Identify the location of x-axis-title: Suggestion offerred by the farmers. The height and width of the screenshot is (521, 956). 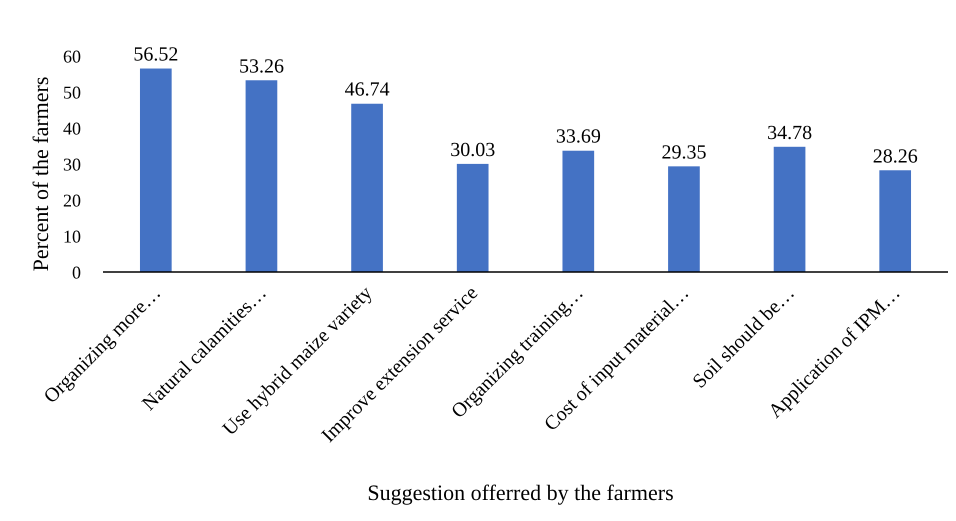
(520, 492).